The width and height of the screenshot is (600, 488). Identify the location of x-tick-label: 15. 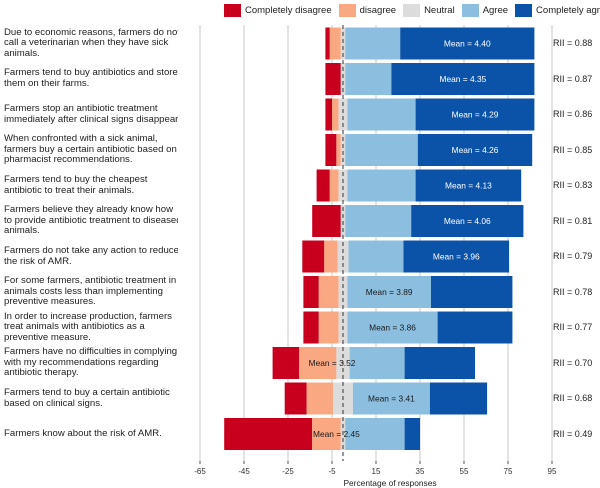
(376, 471).